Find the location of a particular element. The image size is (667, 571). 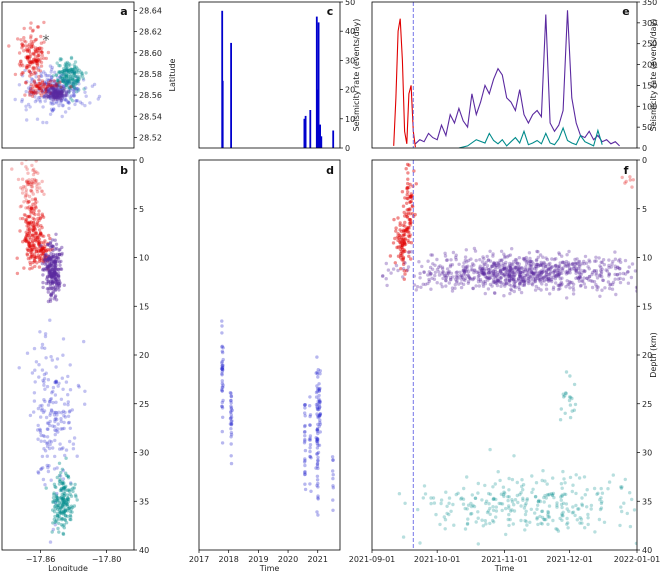

scatter-point-shallow_side is located at coordinates (43, 253).